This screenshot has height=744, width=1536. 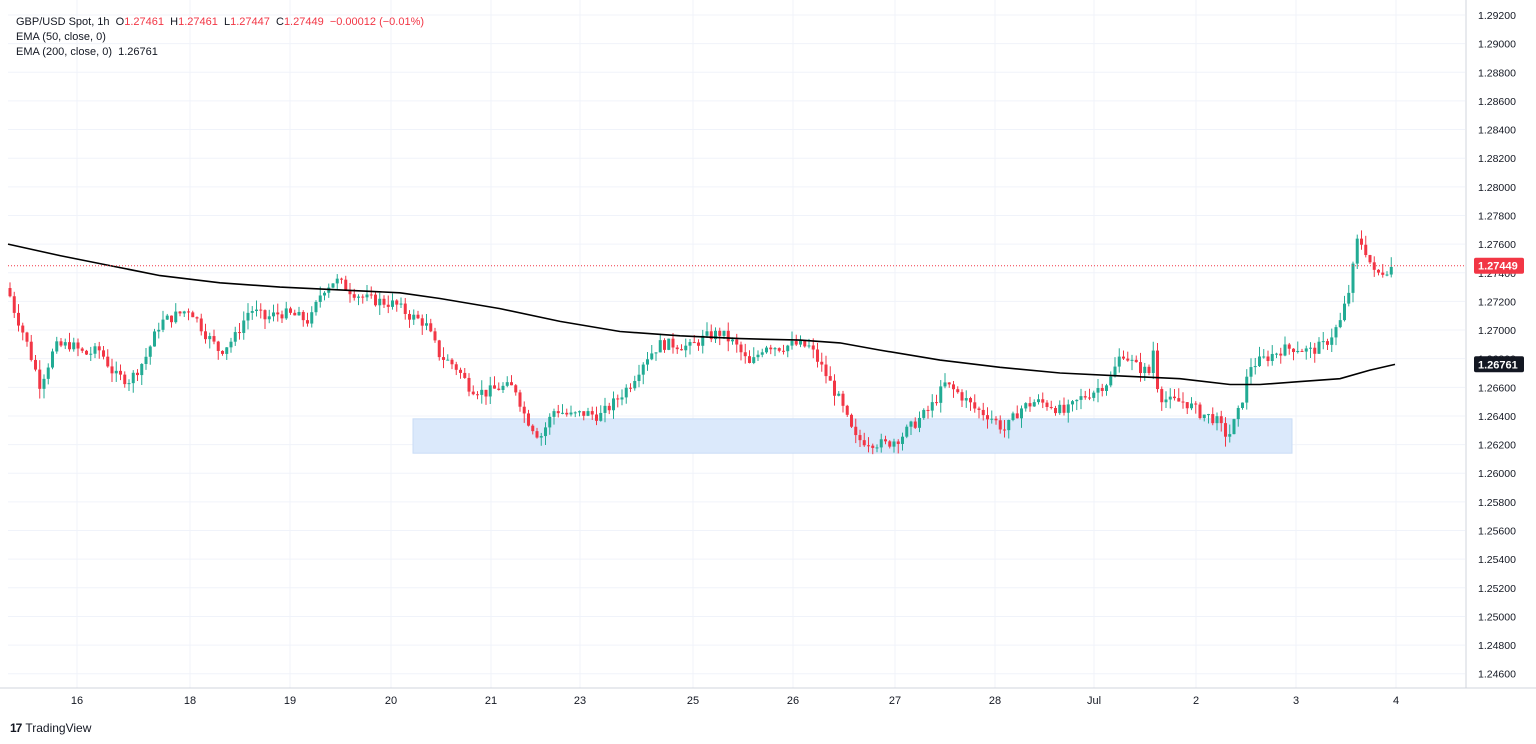 I want to click on time-tick-label: 25, so click(x=693, y=701).